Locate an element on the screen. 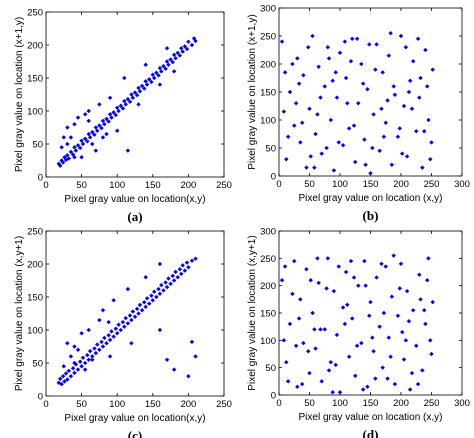 This screenshot has width=474, height=438. y-tick-label-c: 150 is located at coordinates (35, 298).